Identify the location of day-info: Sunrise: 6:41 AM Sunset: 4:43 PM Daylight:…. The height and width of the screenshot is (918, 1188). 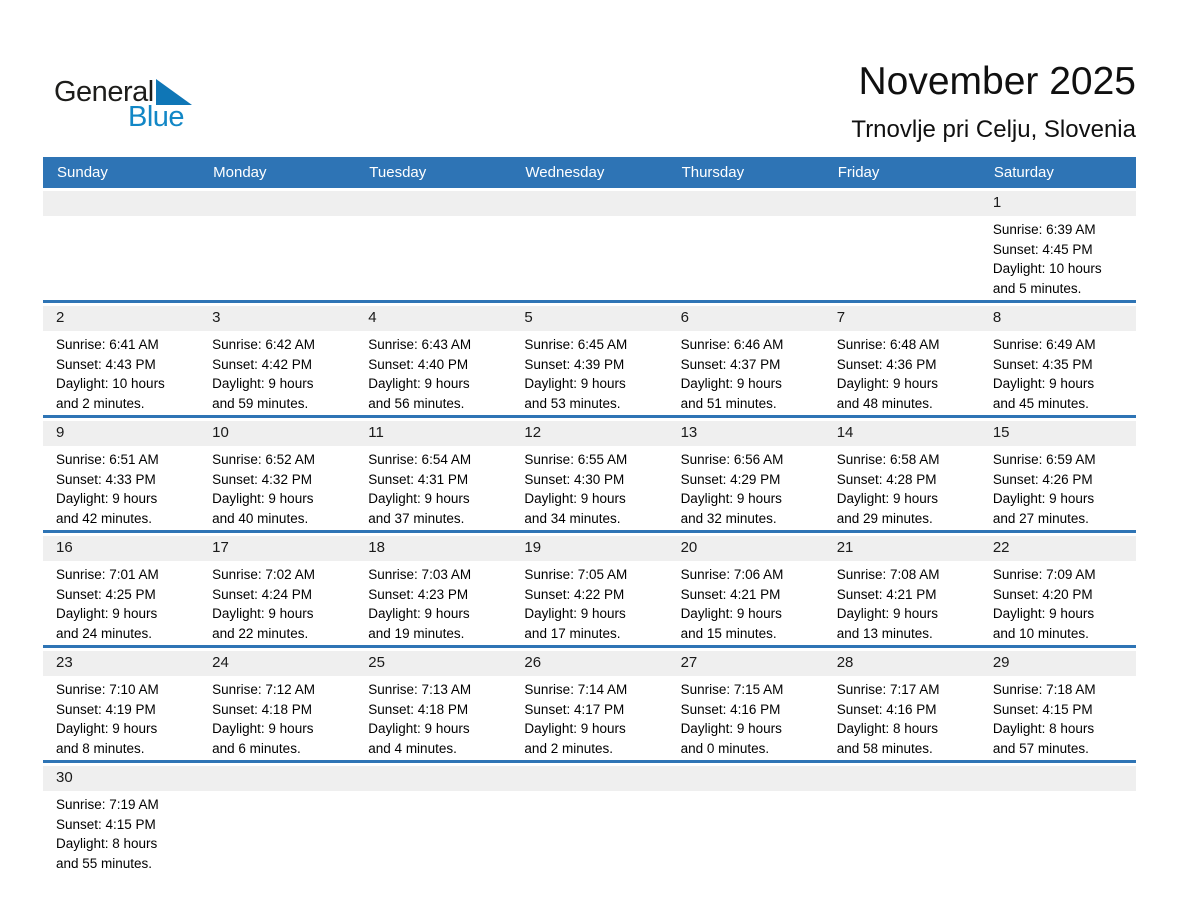
(121, 373).